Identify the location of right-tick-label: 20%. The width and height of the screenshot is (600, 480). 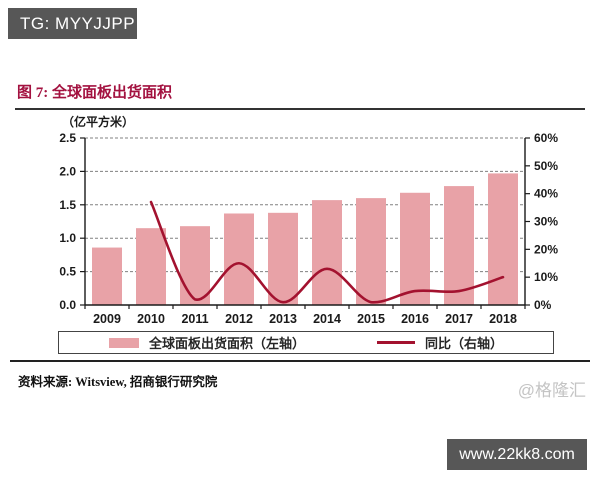
(546, 249).